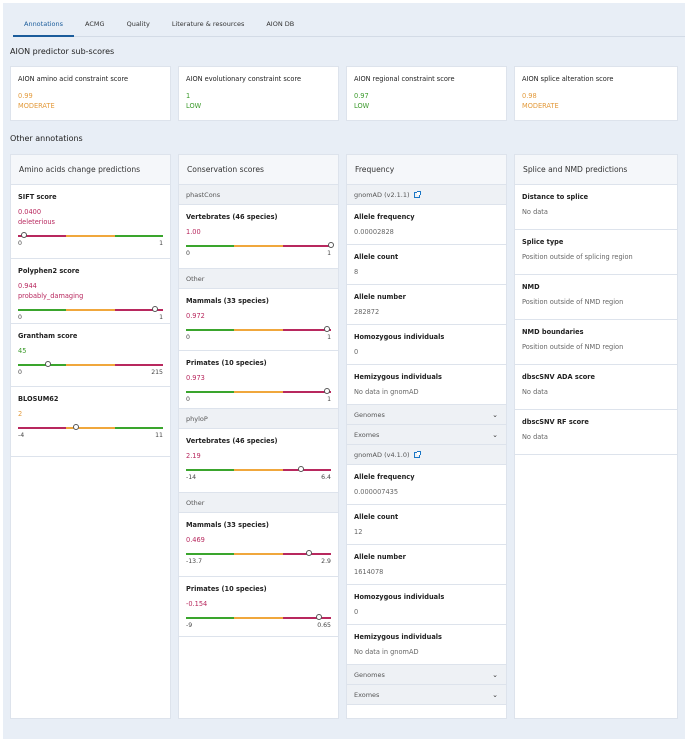 This screenshot has width=688, height=742. Describe the element at coordinates (426, 565) in the screenshot. I see `info-item: Allele number 1614078` at that location.